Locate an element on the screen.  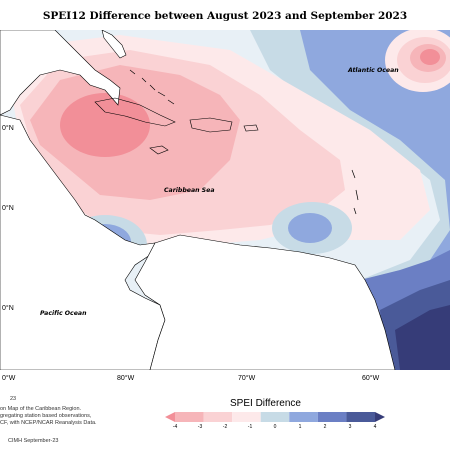
lat-label-1: 0°N is located at coordinates (8, 128).